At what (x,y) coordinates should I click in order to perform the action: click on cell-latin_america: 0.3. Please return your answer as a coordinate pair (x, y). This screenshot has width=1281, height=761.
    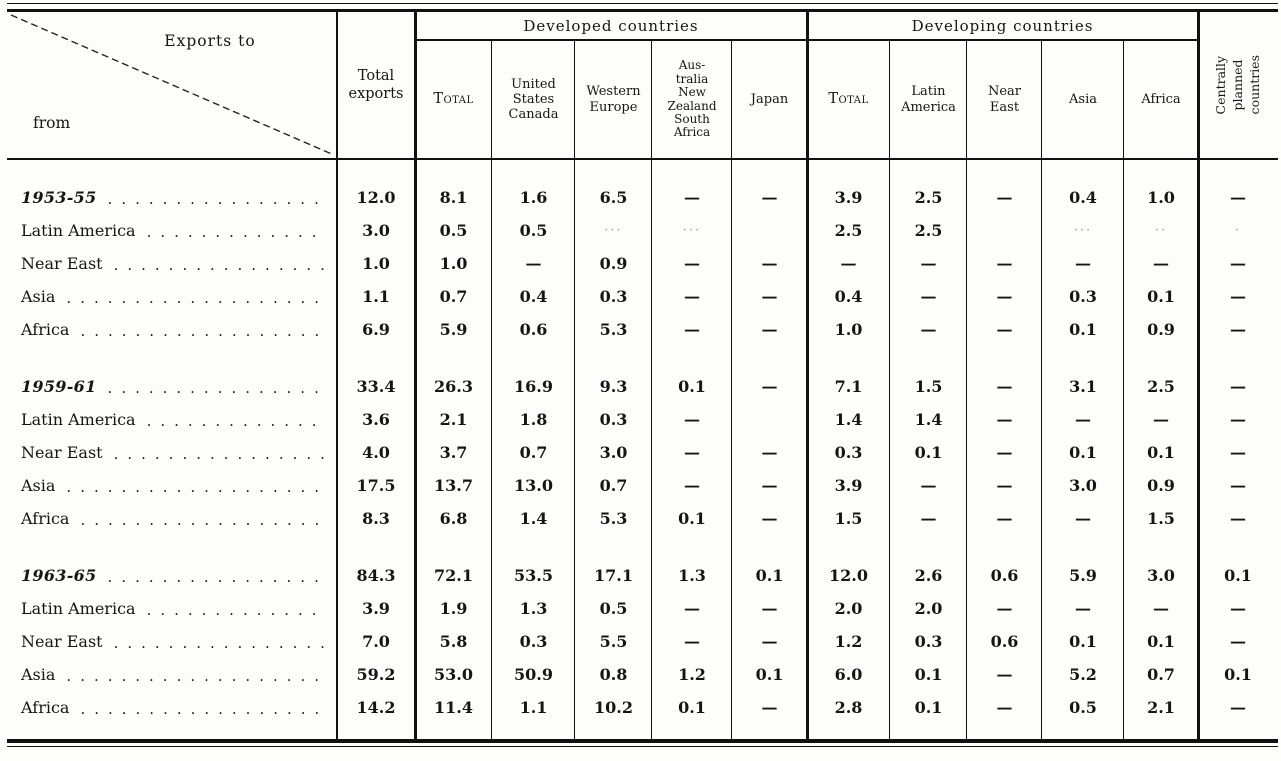
    Looking at the image, I should click on (928, 641).